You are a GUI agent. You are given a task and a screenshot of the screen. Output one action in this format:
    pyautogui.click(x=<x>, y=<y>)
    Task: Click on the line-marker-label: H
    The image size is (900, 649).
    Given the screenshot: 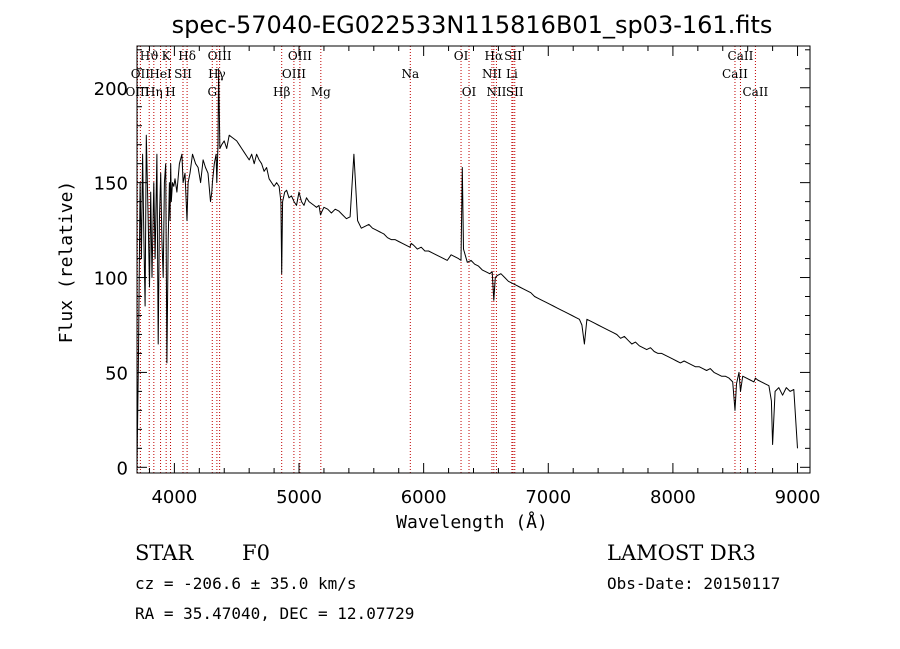 What is the action you would take?
    pyautogui.click(x=170, y=92)
    